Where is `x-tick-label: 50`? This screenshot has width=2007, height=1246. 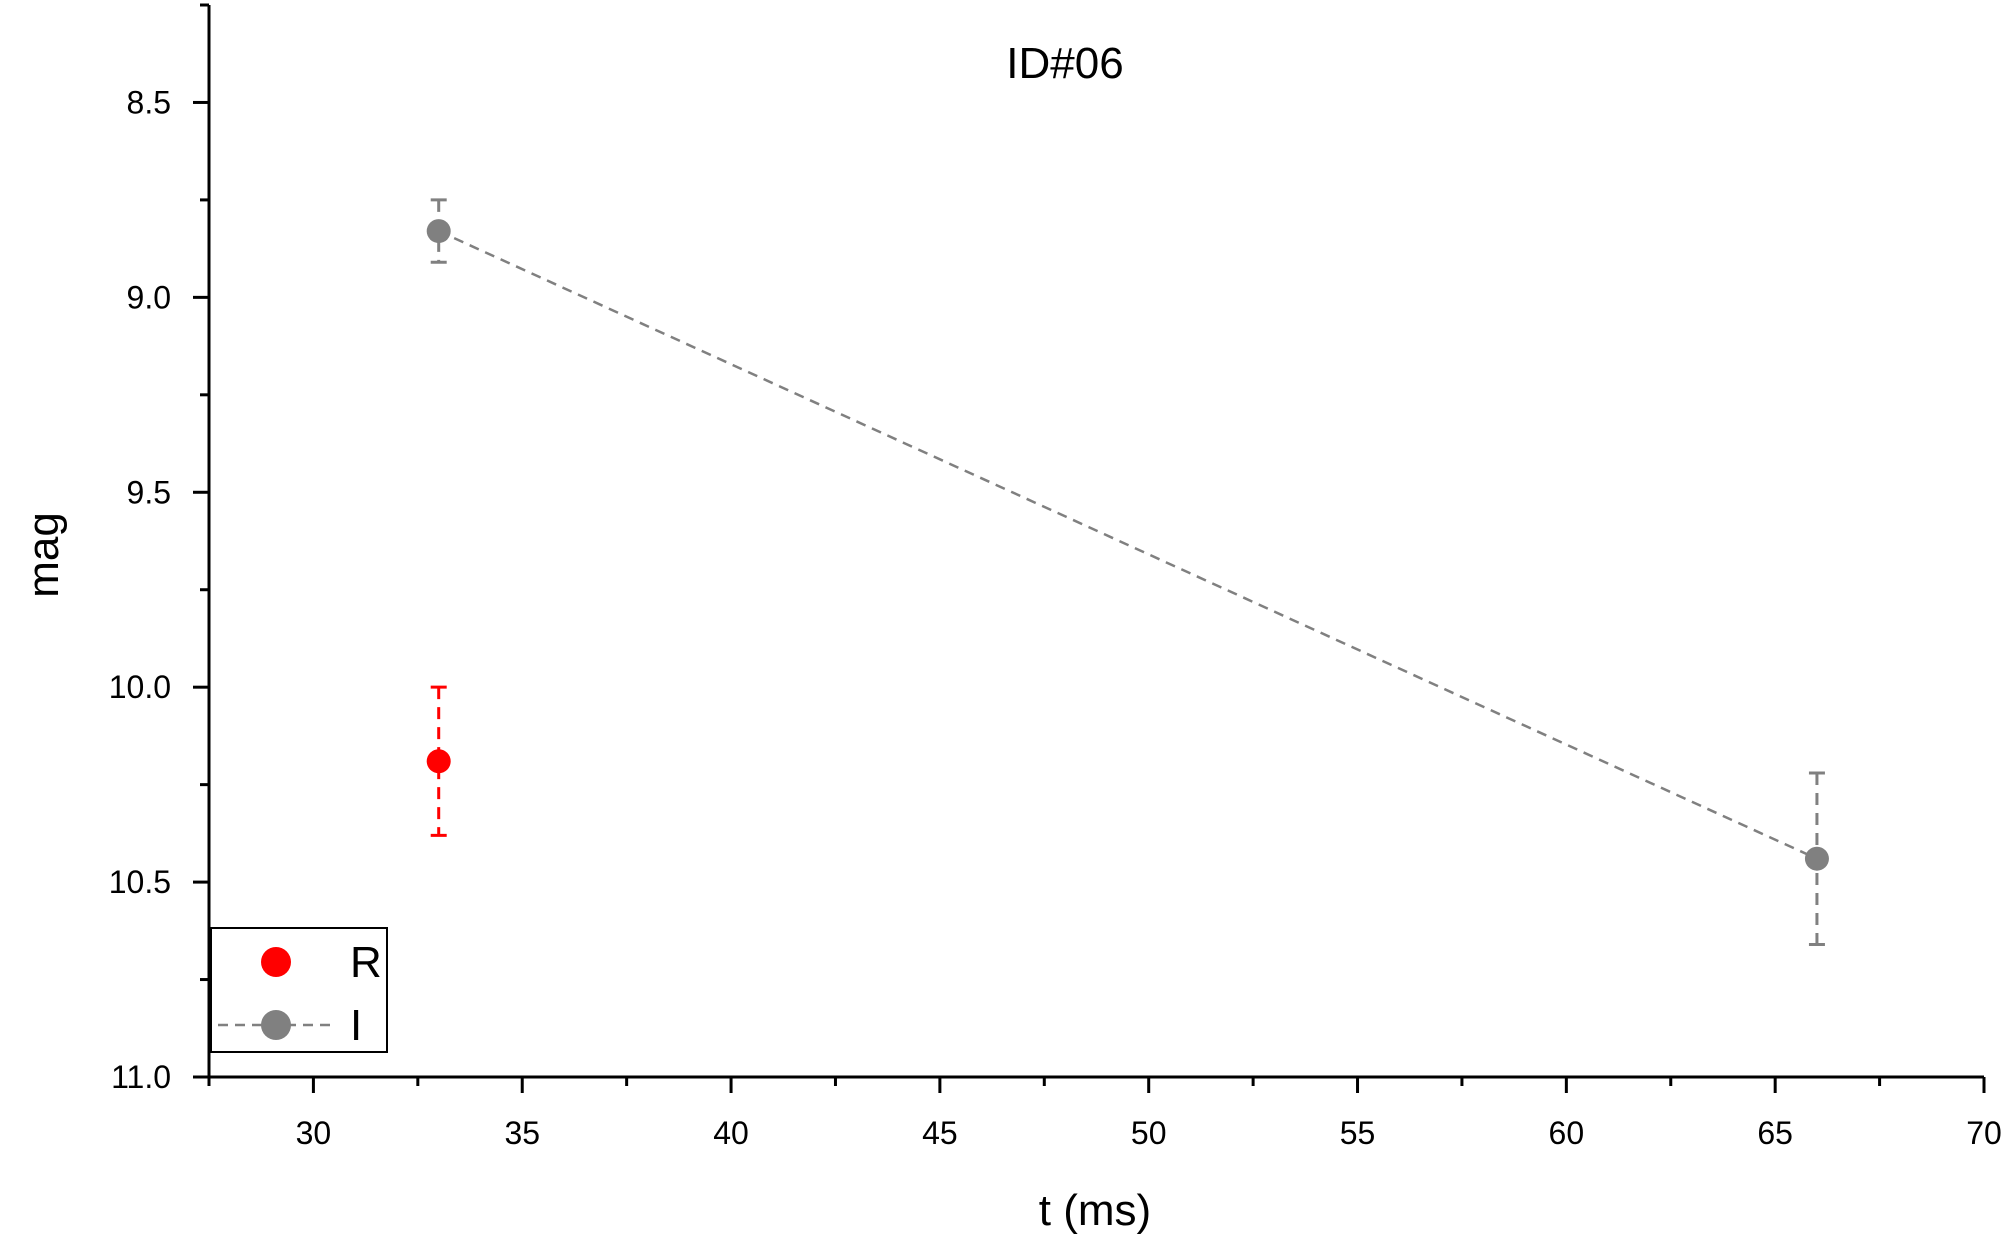
x-tick-label: 50 is located at coordinates (1149, 1133).